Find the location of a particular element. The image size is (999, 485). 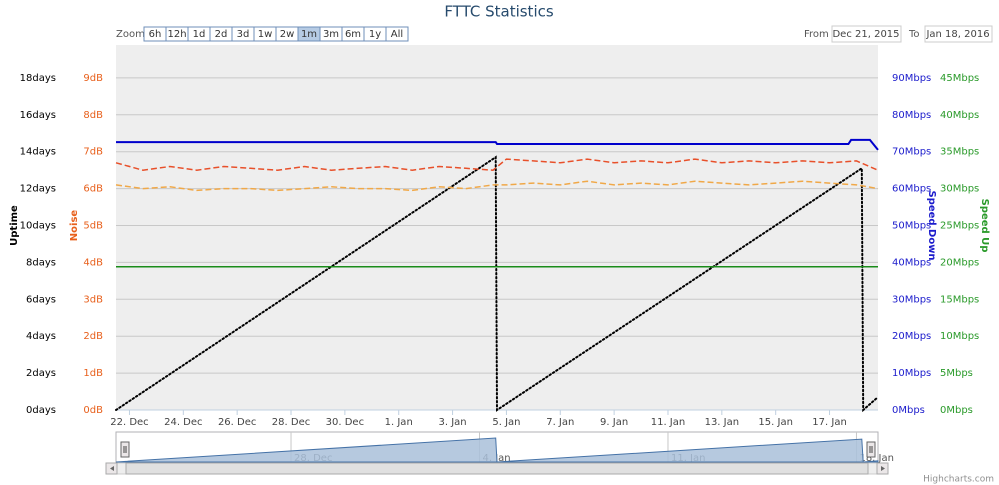

zoom-button is located at coordinates (397, 34).